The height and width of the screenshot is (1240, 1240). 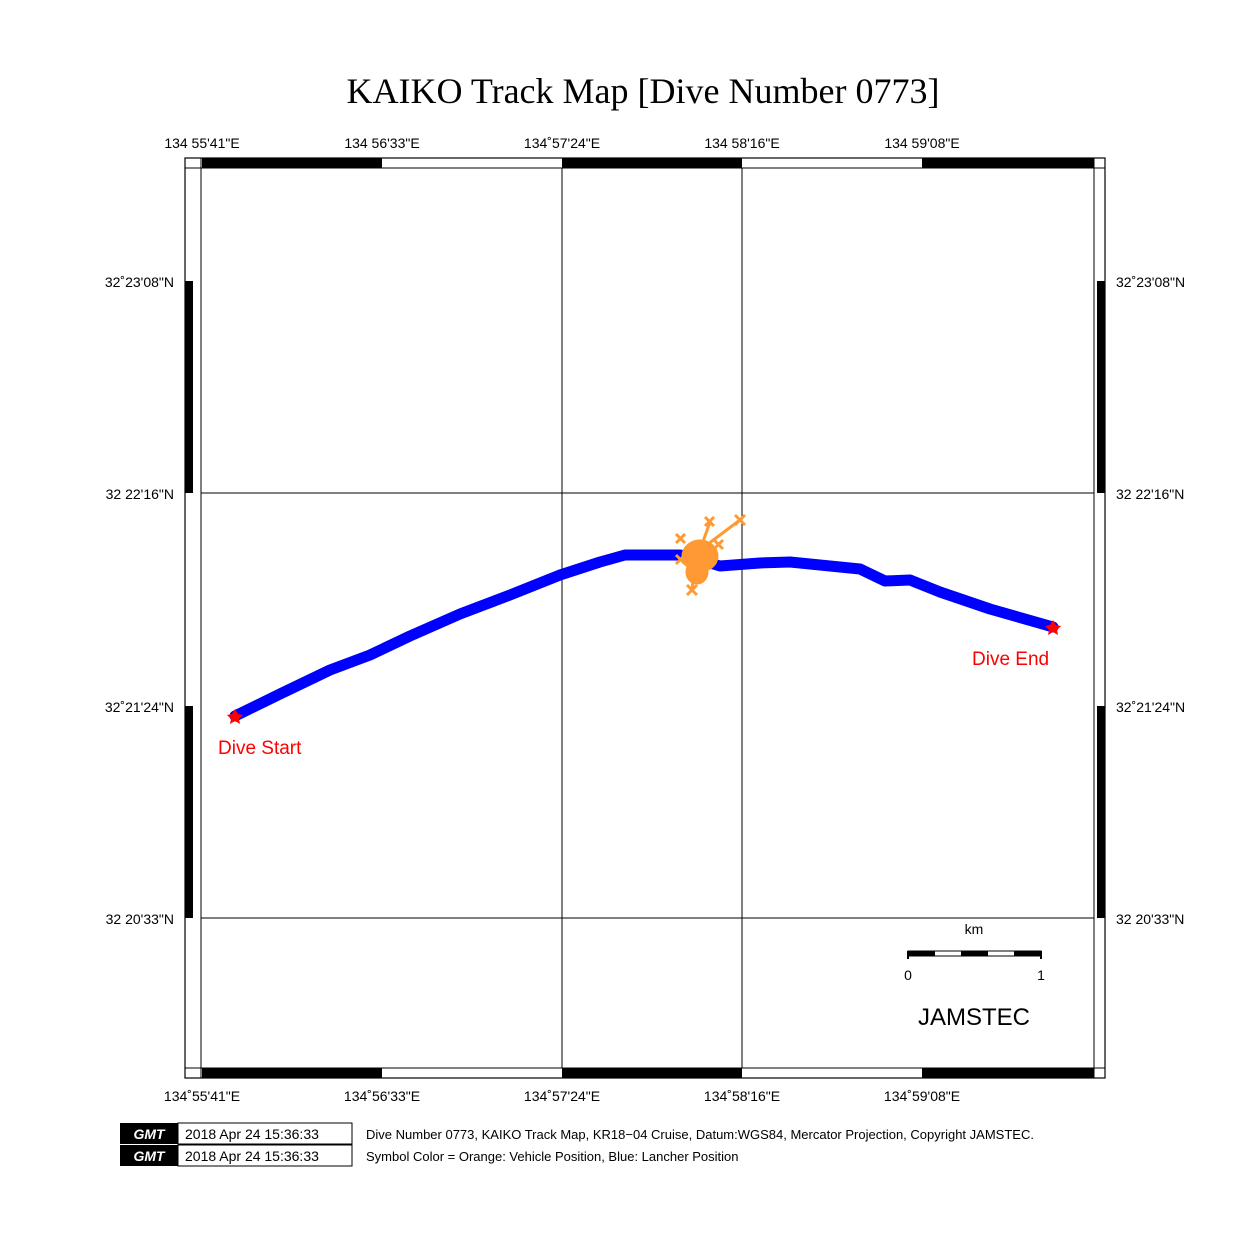 What do you see at coordinates (252, 1156) in the screenshot?
I see `timestamp-2: 2018 Apr 24 15:36:33` at bounding box center [252, 1156].